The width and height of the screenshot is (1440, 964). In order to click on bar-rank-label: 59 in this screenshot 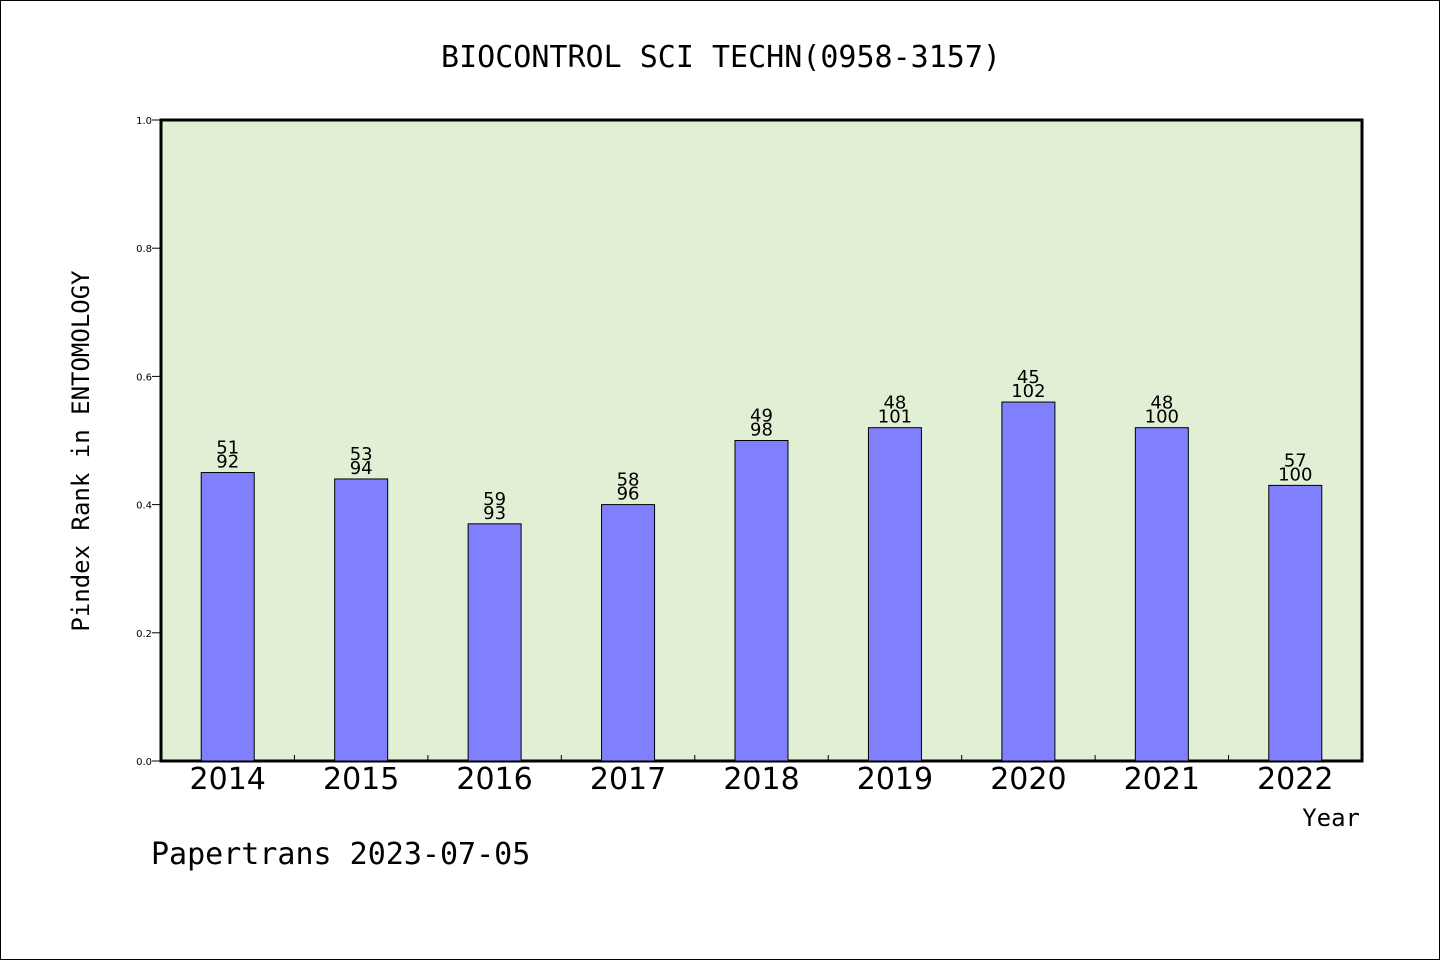, I will do `click(494, 499)`.